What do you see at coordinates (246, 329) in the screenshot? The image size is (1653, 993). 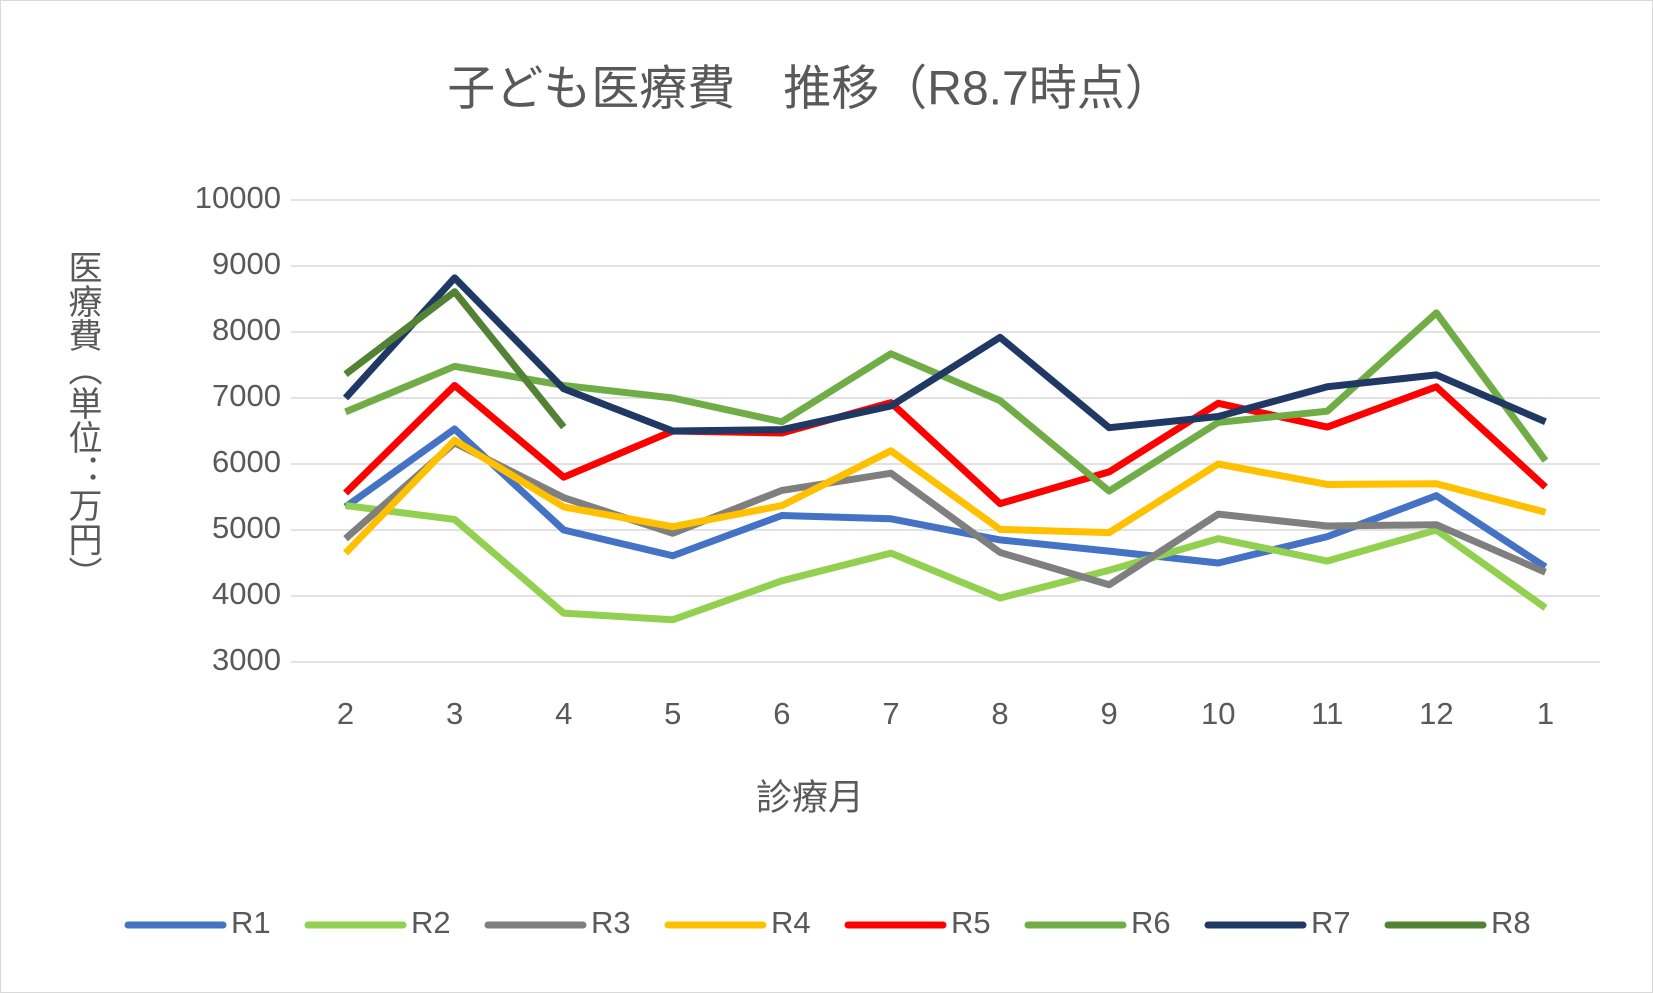 I see `y-tick-label: 8000` at bounding box center [246, 329].